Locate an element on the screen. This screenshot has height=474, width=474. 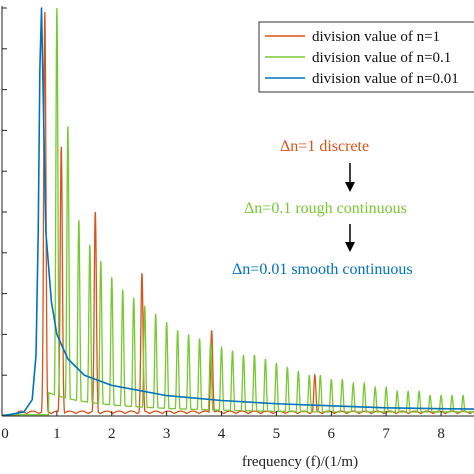
x-tick-label-8: 8 is located at coordinates (441, 434).